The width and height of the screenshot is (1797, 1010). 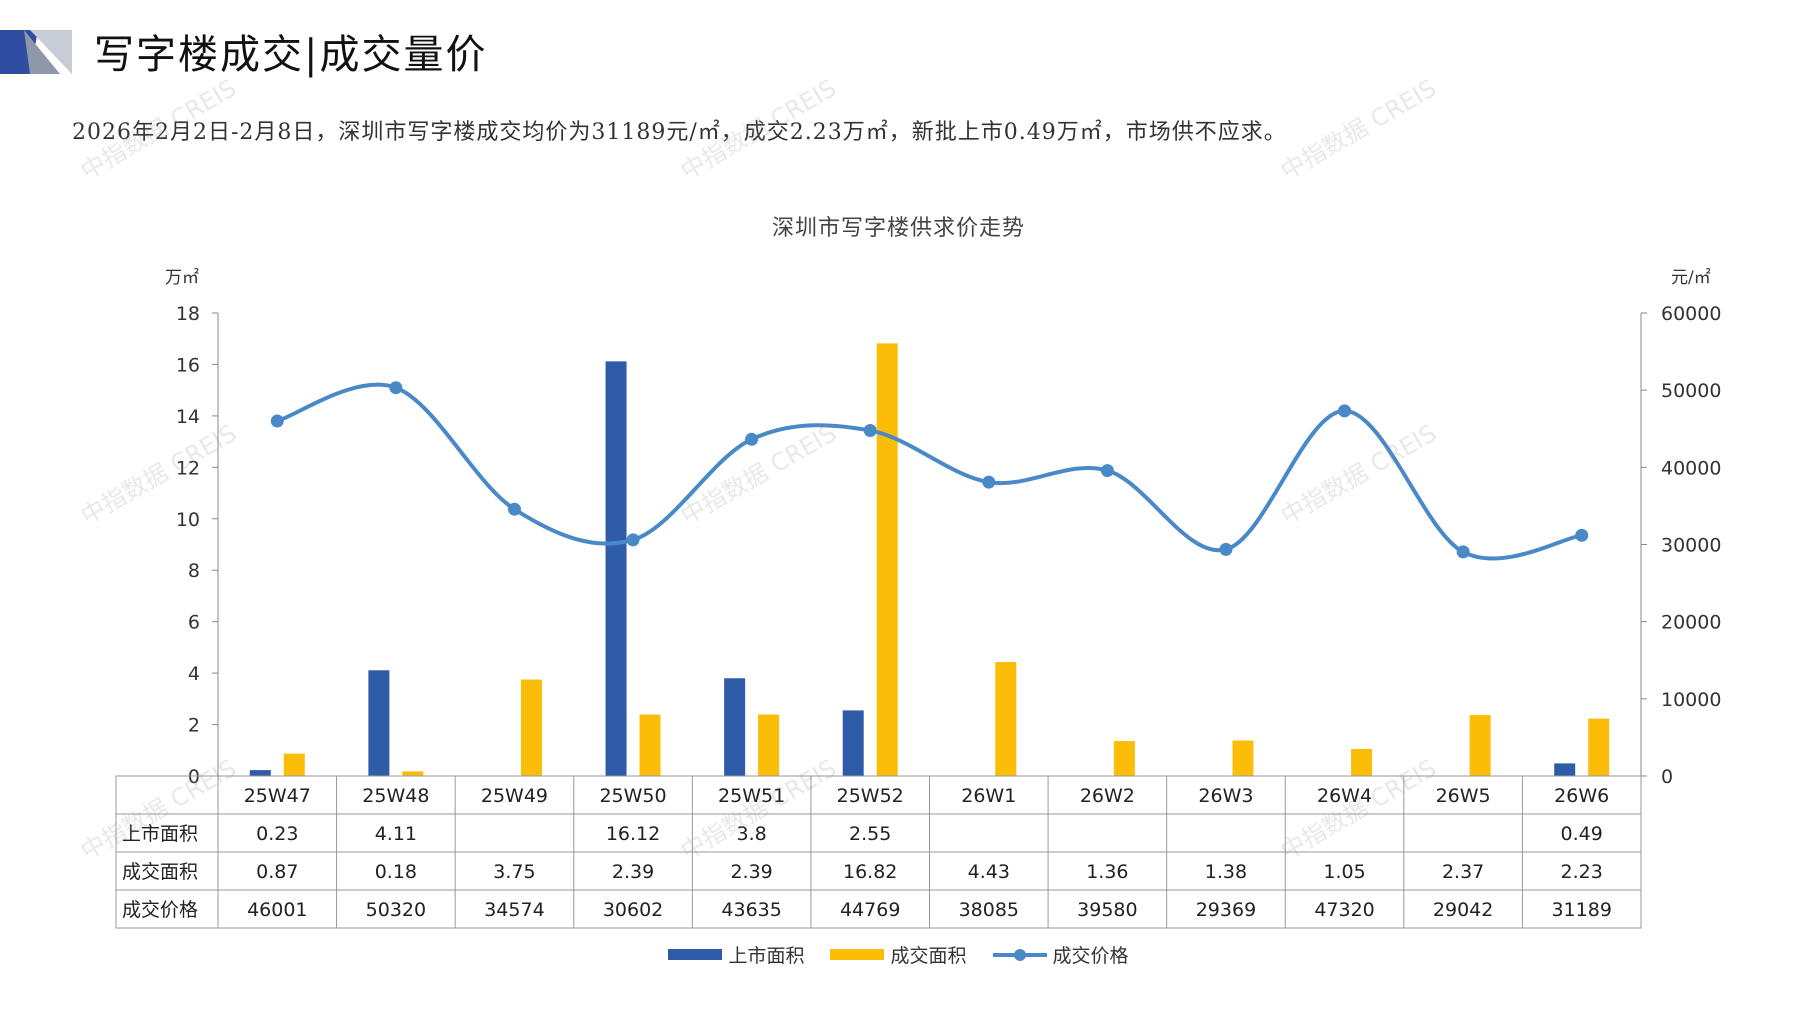 I want to click on table-cell-value: 0.49, so click(x=1582, y=834).